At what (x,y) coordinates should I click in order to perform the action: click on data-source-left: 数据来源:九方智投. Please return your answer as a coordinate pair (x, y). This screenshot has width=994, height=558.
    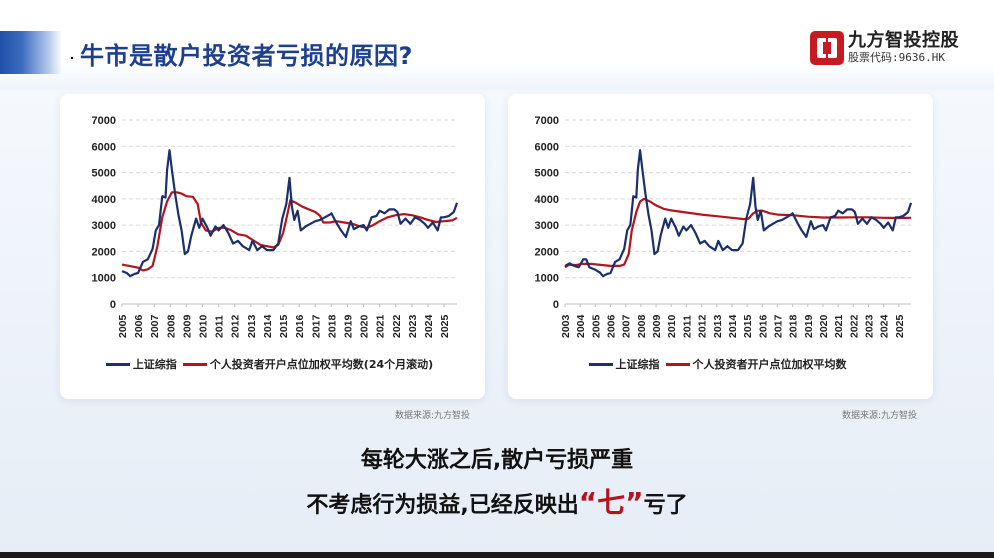
    Looking at the image, I should click on (433, 416).